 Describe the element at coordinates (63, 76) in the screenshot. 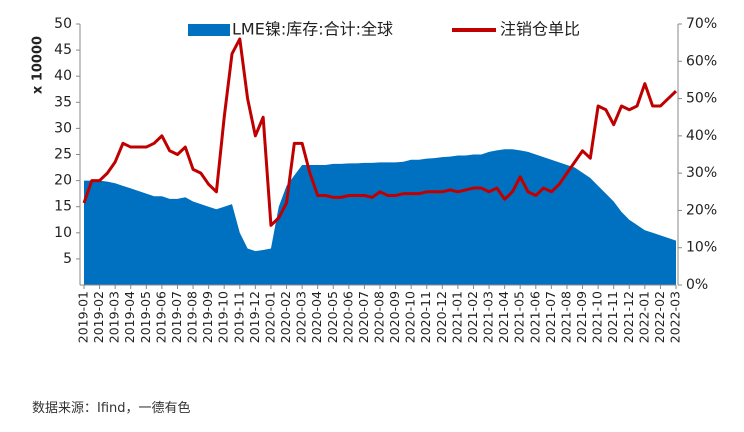

I see `y-tick-label: 40` at that location.